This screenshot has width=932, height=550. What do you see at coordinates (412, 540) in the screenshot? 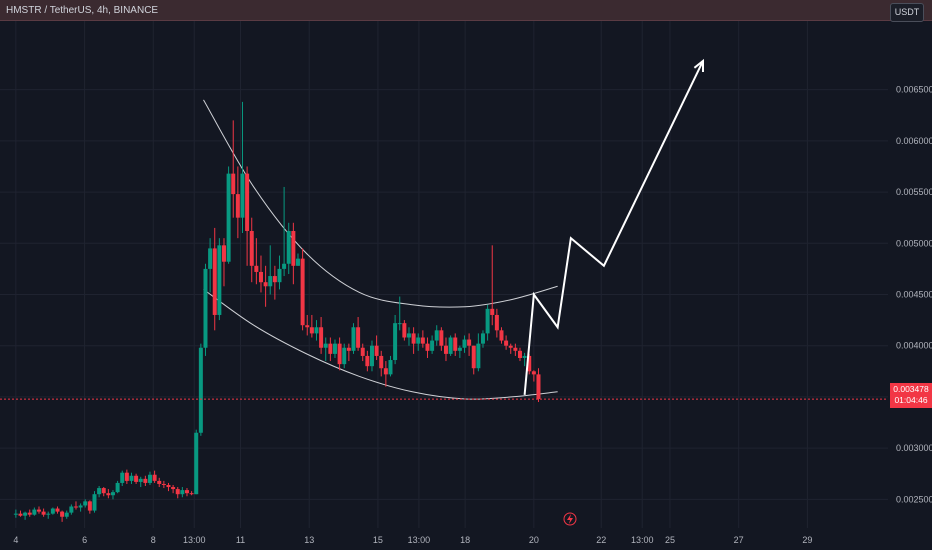
I see `time-axis: 4 6 8 13:00 11 13 15 13:00 18 20 22 13:00 25 27 29` at bounding box center [412, 540].